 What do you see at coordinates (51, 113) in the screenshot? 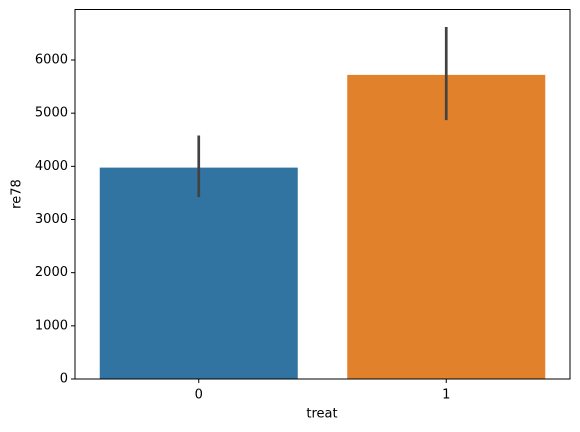
I see `y-tick-label: 5000` at bounding box center [51, 113].